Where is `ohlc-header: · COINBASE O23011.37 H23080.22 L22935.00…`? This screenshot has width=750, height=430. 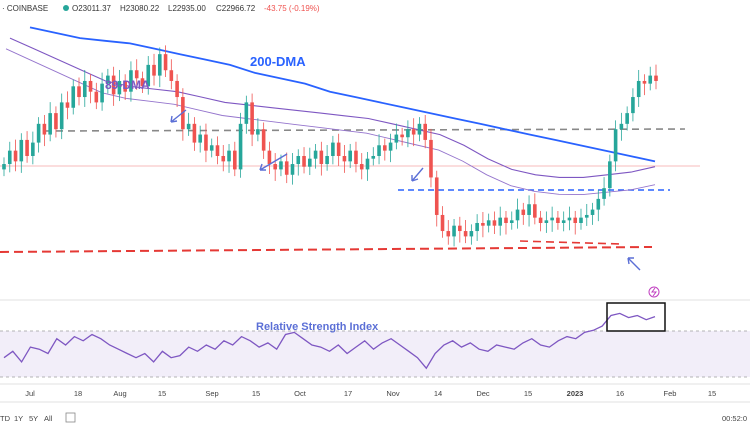
ohlc-header: · COINBASE O23011.37 H23080.22 L22935.00… is located at coordinates (161, 8).